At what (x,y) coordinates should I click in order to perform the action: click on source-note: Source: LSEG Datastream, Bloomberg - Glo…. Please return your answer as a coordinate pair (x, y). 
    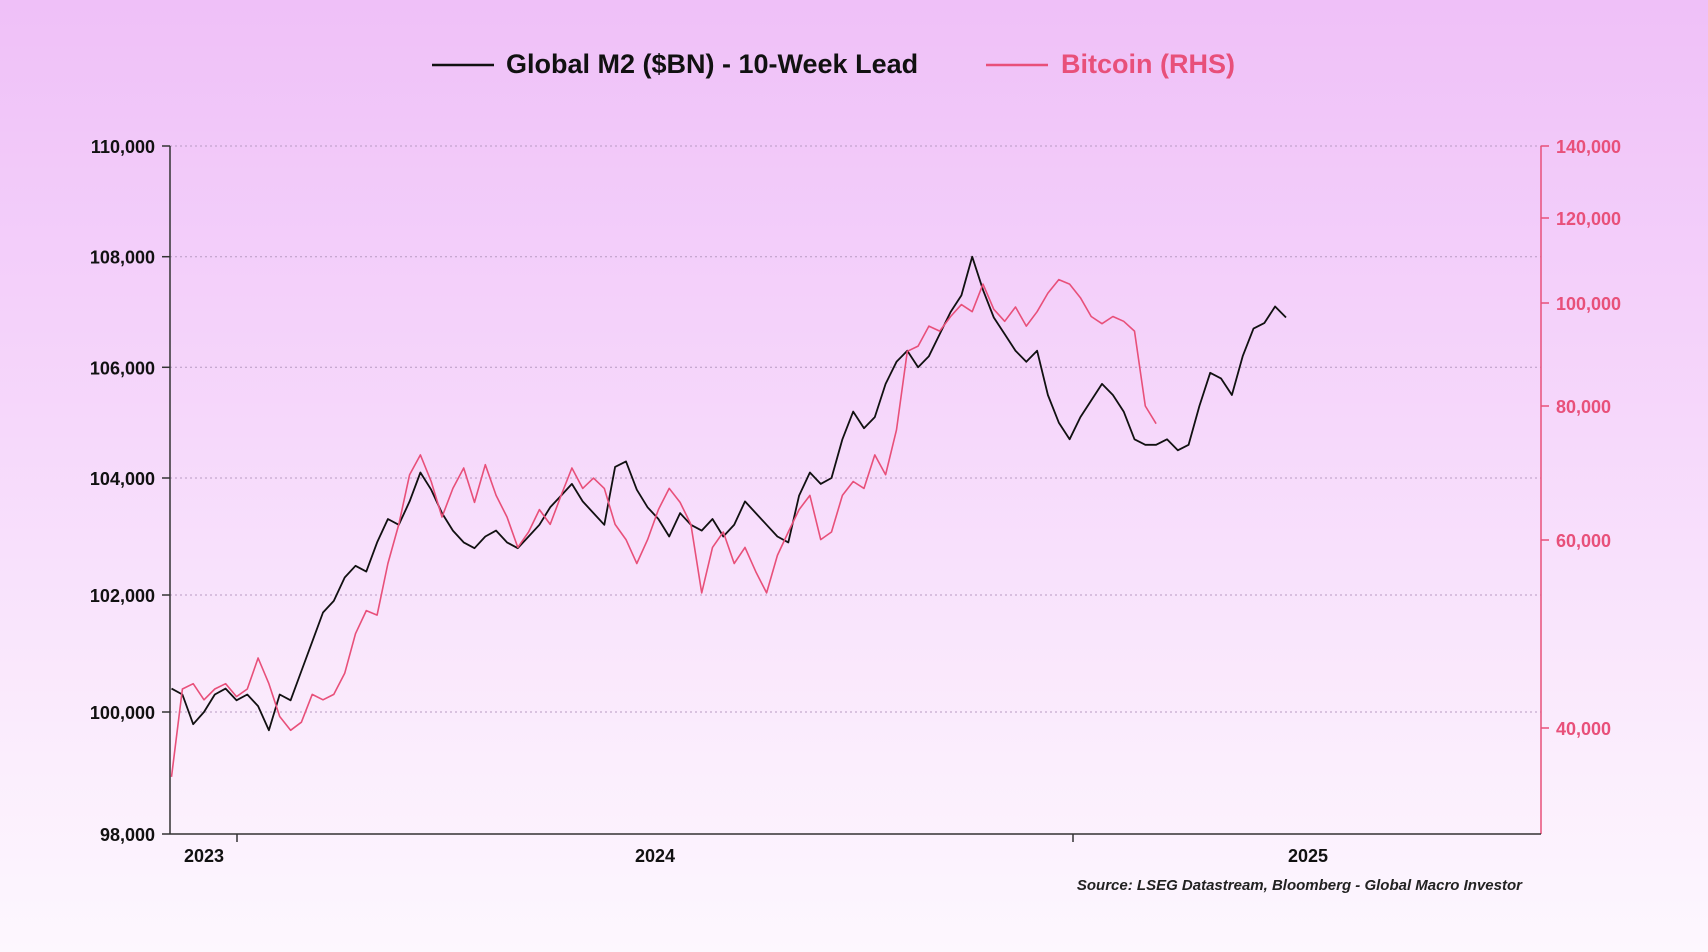
    Looking at the image, I should click on (1300, 885).